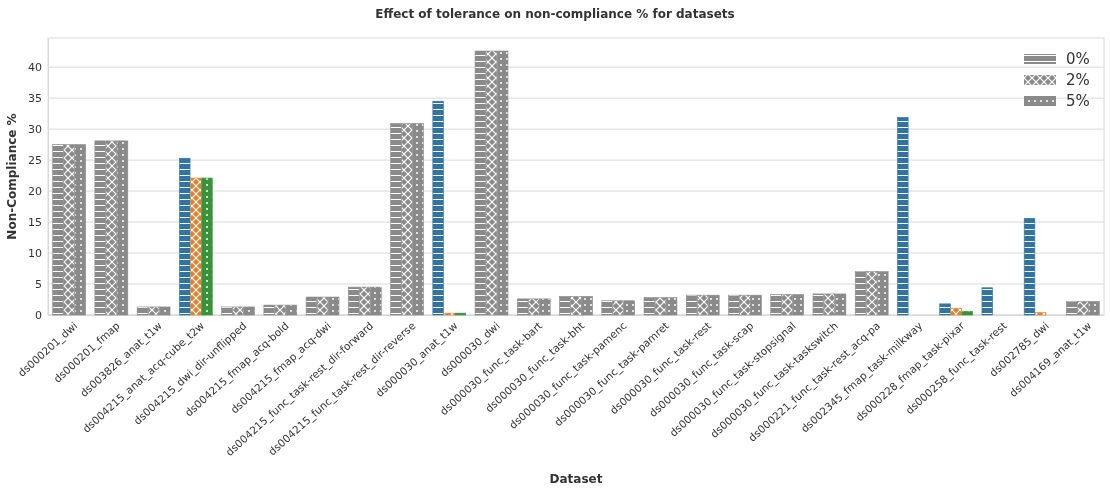  What do you see at coordinates (35, 223) in the screenshot?
I see `y-tick-label: 15` at bounding box center [35, 223].